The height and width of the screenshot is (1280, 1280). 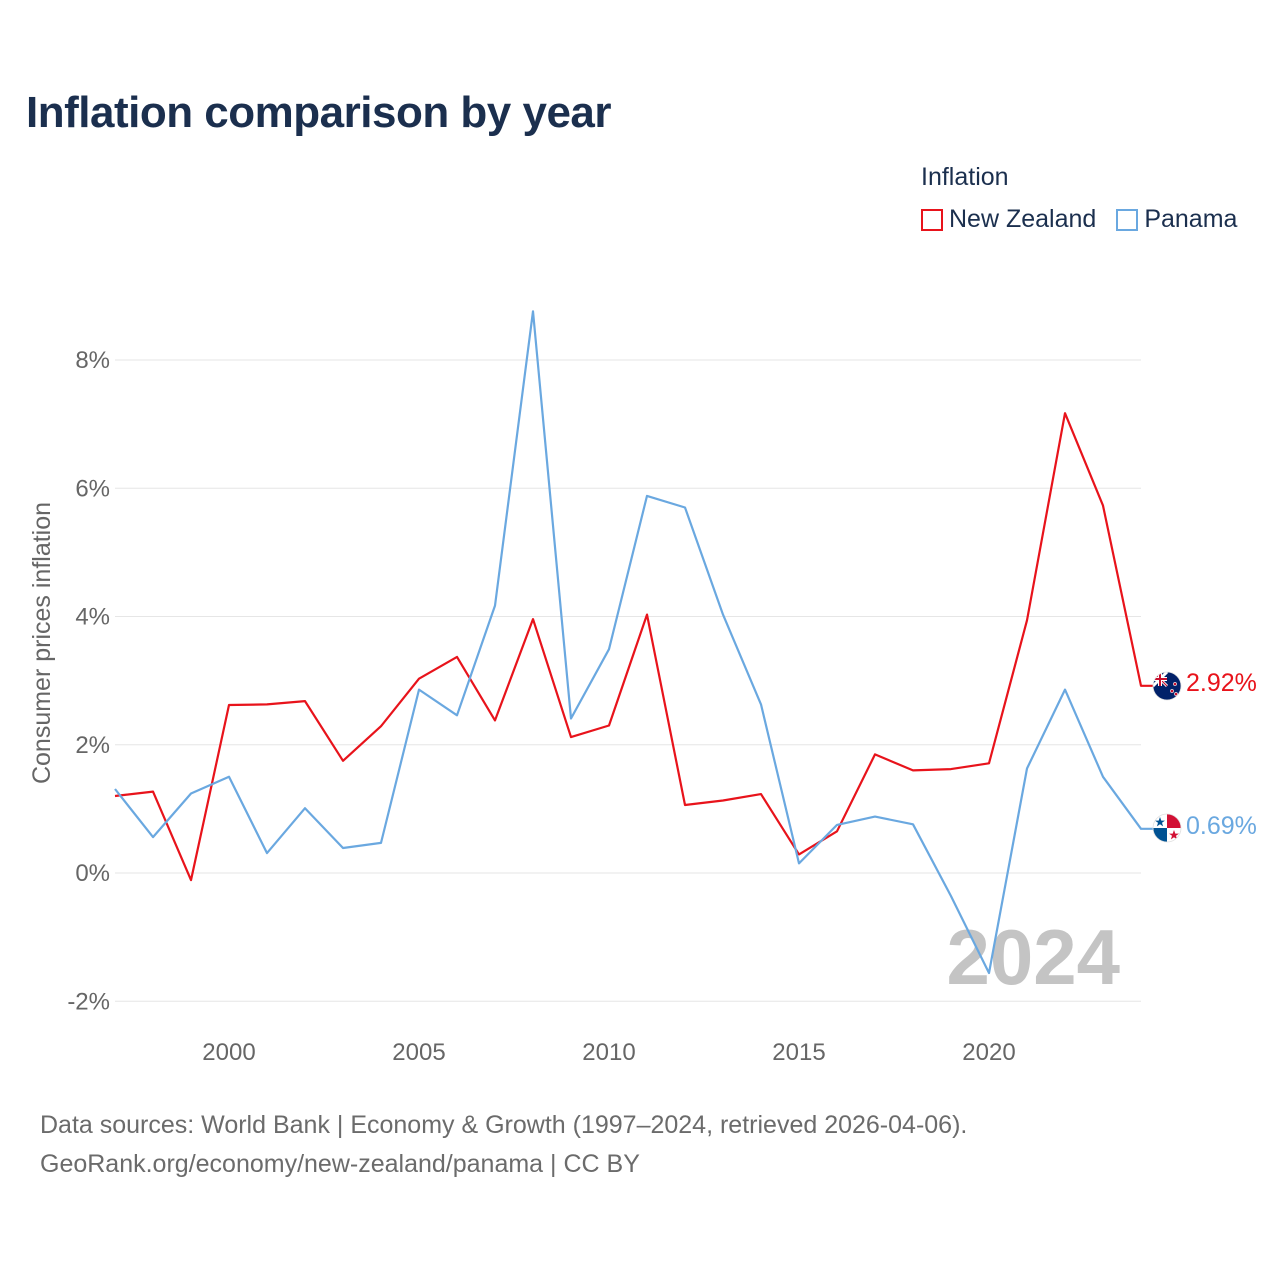 What do you see at coordinates (228, 1052) in the screenshot?
I see `x-tick-label: 2000` at bounding box center [228, 1052].